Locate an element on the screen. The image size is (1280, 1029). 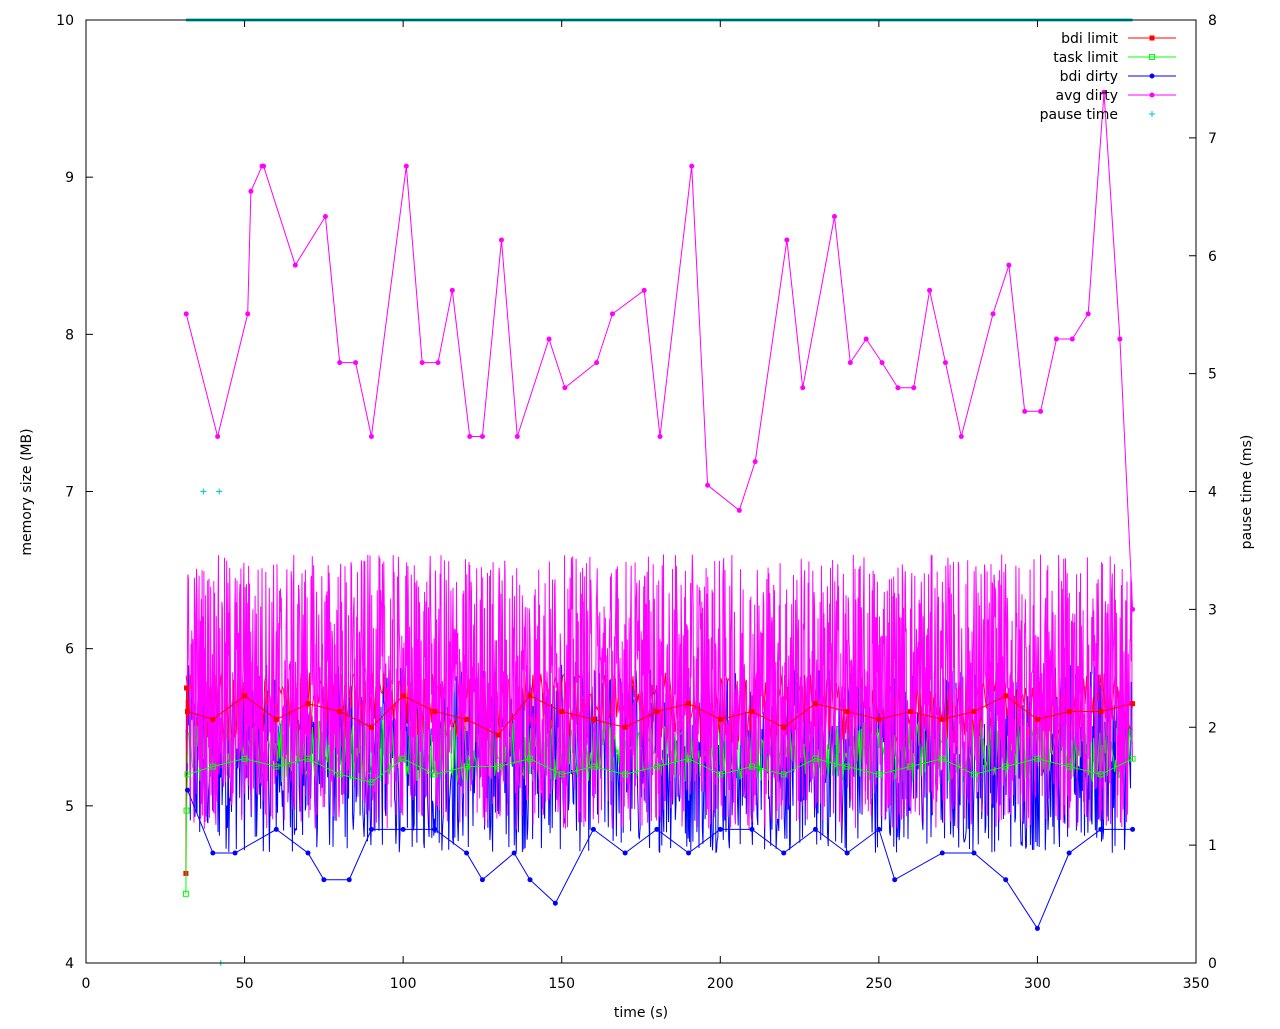
x-tick-label: 300 is located at coordinates (1037, 984).